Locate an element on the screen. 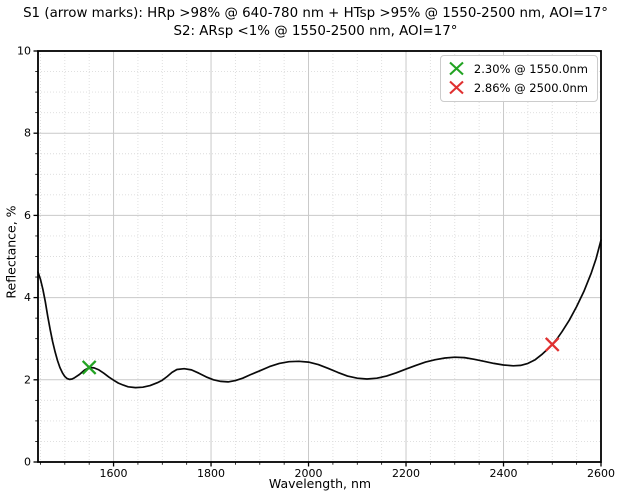 The width and height of the screenshot is (631, 500). svg-text: 2600 is located at coordinates (601, 473).